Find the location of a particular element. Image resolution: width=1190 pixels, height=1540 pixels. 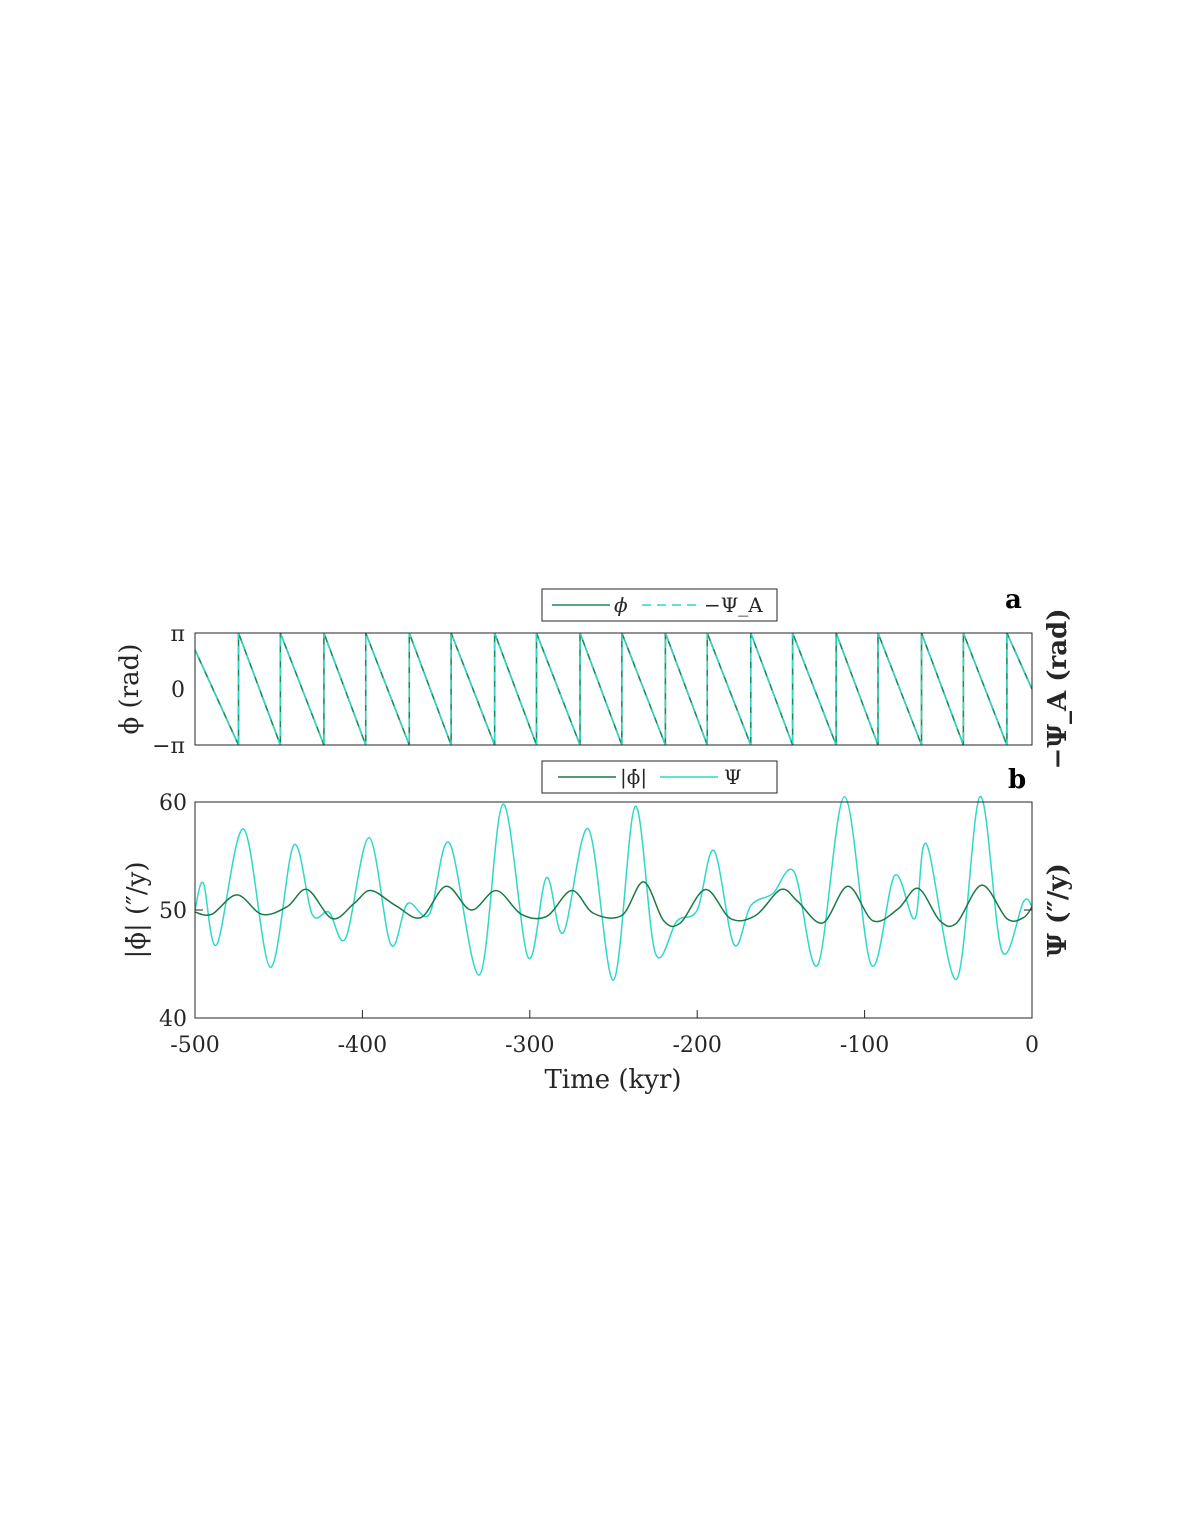

series-minus-psiA-line is located at coordinates (613, 689).